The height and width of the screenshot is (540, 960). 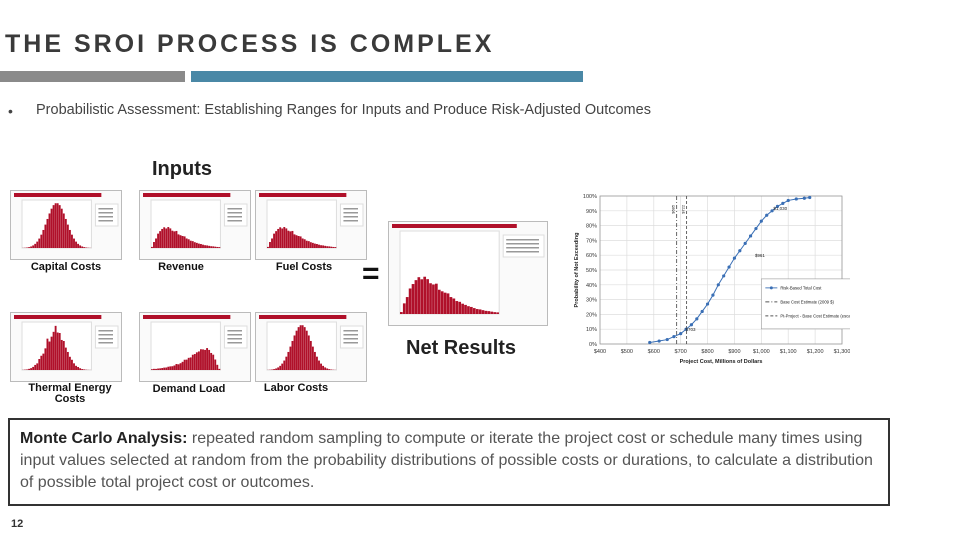 What do you see at coordinates (734, 352) in the screenshot?
I see `x-tick-label: $900` at bounding box center [734, 352].